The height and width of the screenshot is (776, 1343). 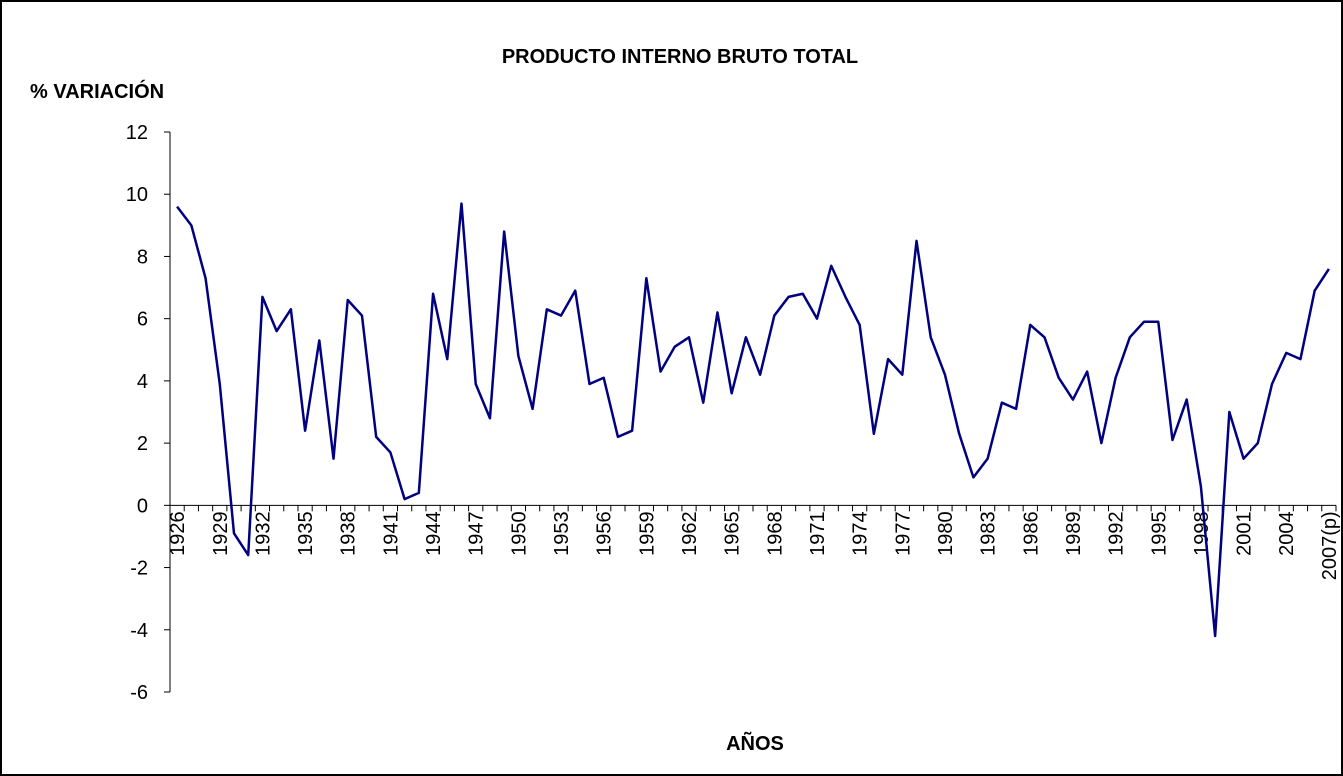 What do you see at coordinates (775, 533) in the screenshot?
I see `x-tick-label: 1968` at bounding box center [775, 533].